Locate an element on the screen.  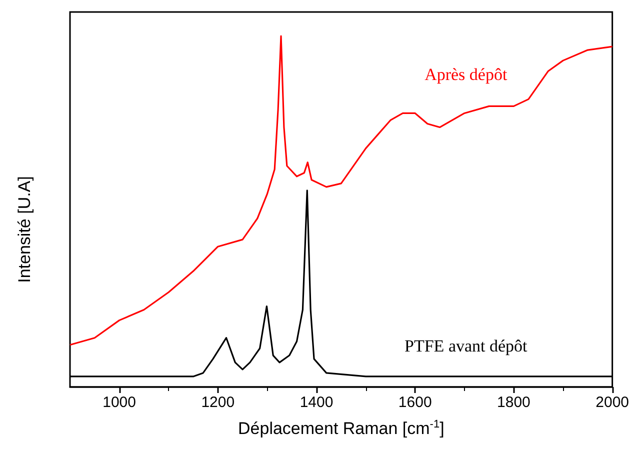
x-tick-label: 1200 is located at coordinates (218, 402).